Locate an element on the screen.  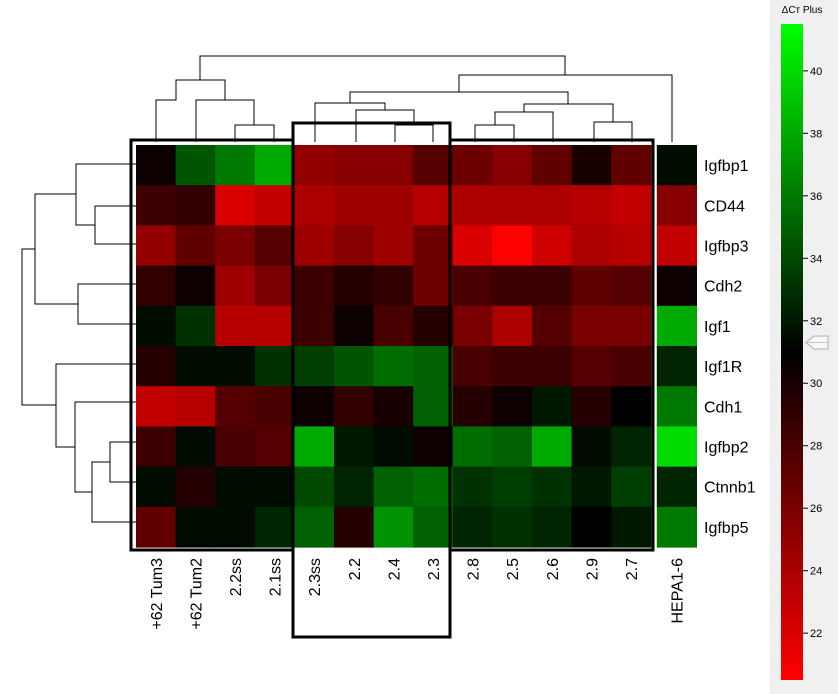
row-label: Ctnnb1 is located at coordinates (730, 488).